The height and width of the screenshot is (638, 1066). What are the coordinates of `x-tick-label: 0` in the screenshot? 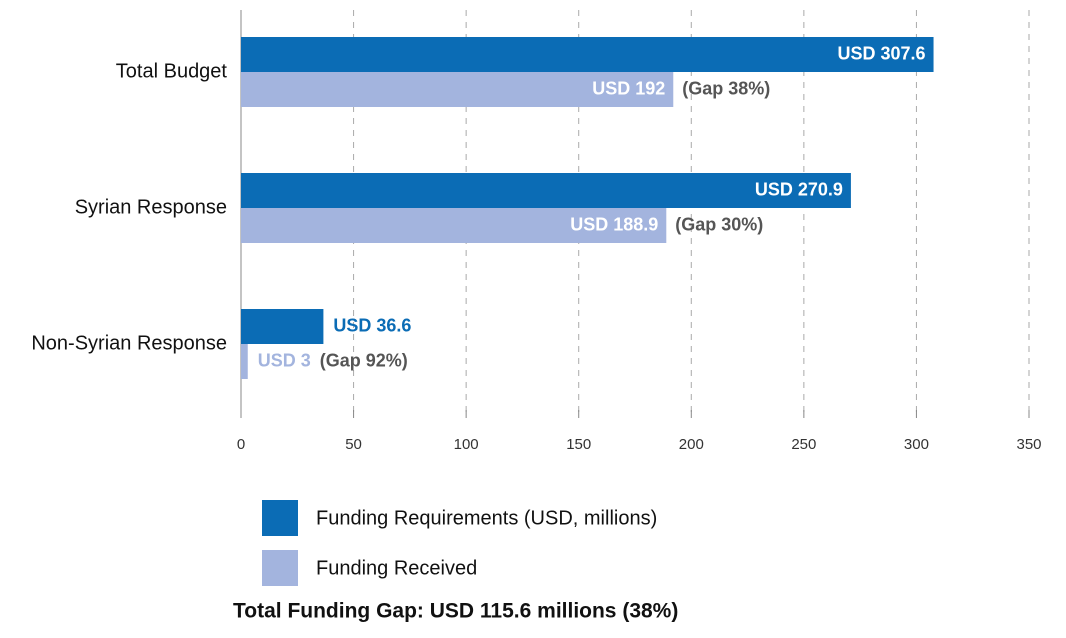 It's located at (241, 444).